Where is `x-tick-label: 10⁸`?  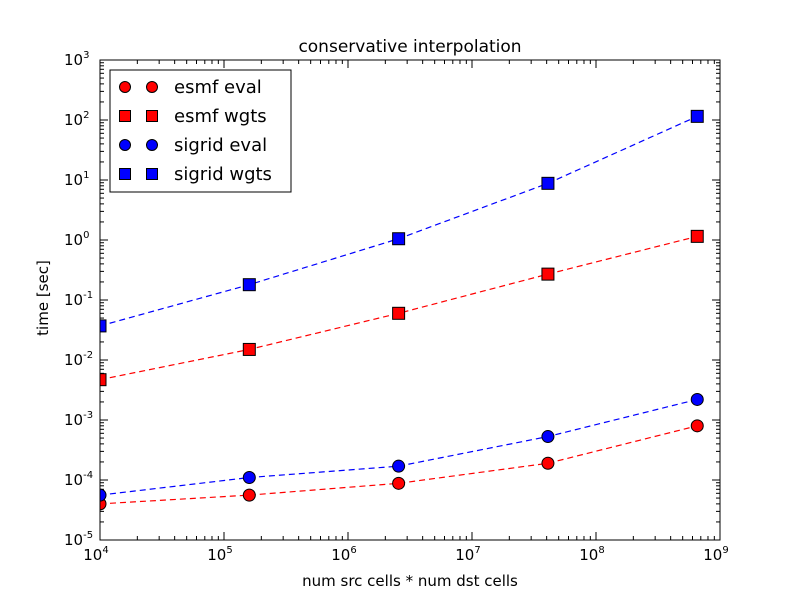 x-tick-label: 10⁸ is located at coordinates (591, 554).